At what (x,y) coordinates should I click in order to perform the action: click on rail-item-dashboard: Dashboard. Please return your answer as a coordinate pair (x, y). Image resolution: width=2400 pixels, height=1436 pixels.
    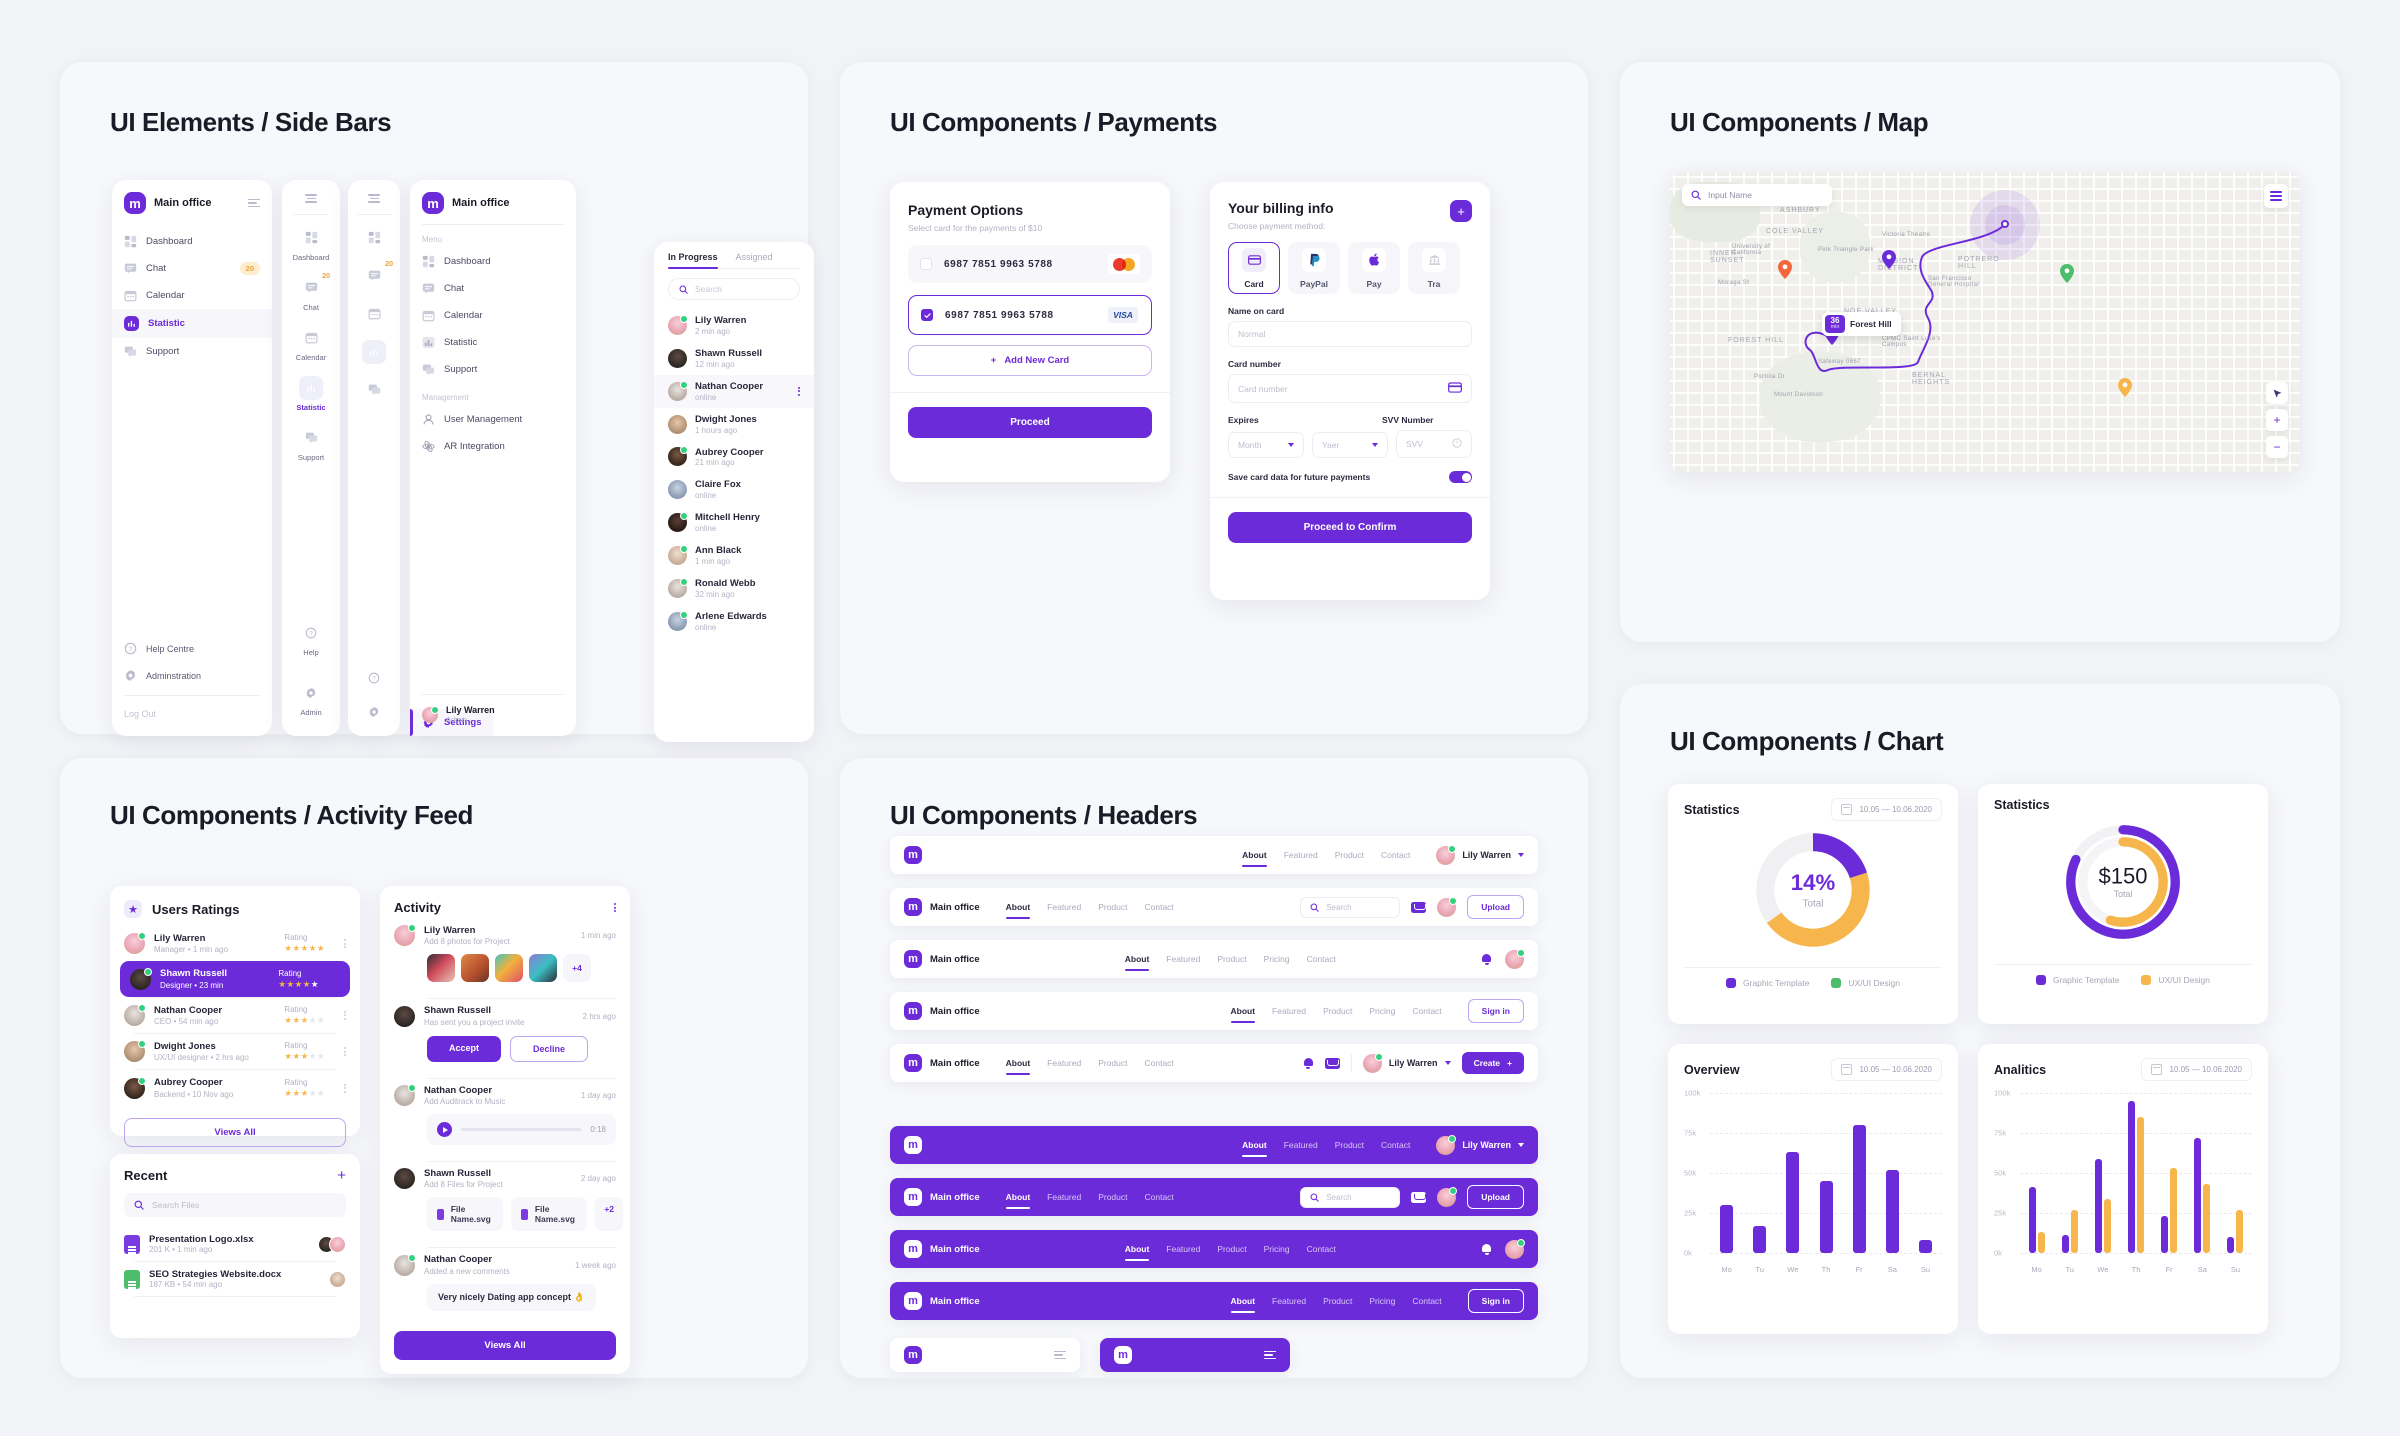
    Looking at the image, I should click on (311, 244).